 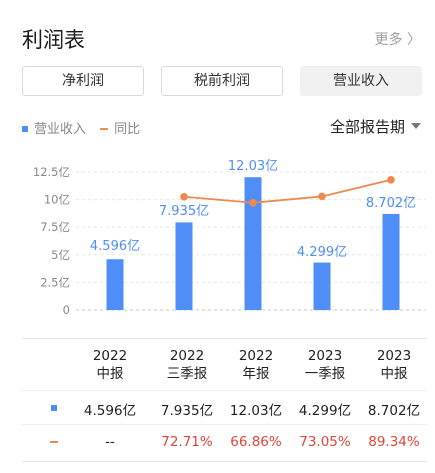 I want to click on row-yoy-swatch, so click(x=54, y=442).